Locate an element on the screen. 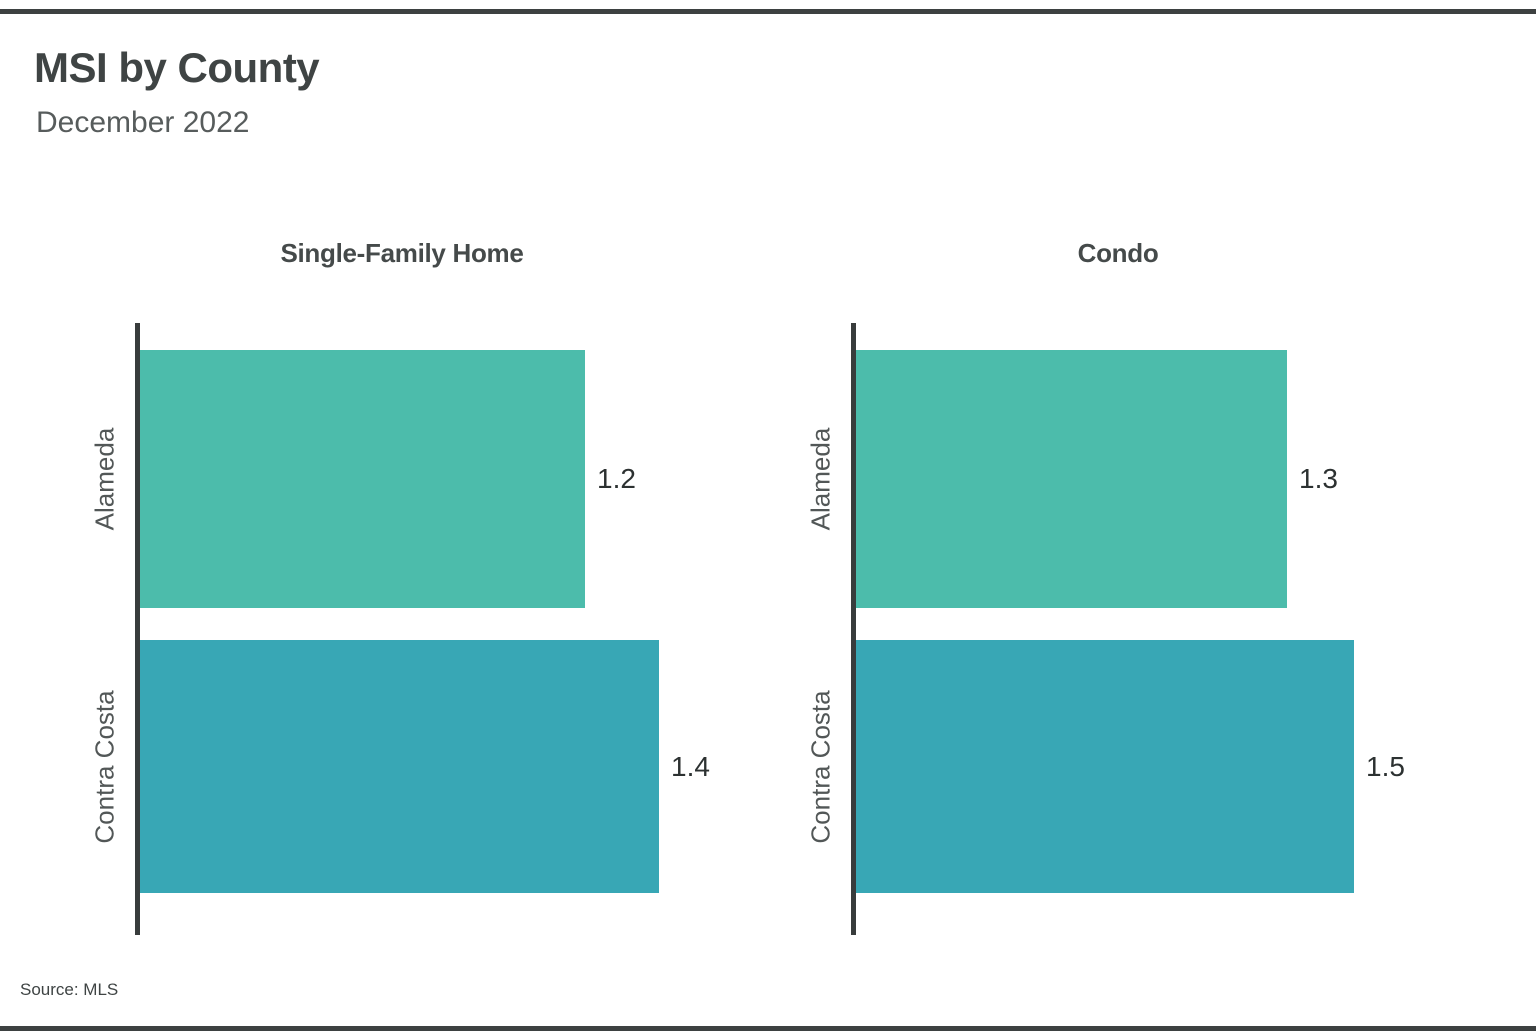 The height and width of the screenshot is (1036, 1536). facet-title: Single-Family Home is located at coordinates (402, 253).